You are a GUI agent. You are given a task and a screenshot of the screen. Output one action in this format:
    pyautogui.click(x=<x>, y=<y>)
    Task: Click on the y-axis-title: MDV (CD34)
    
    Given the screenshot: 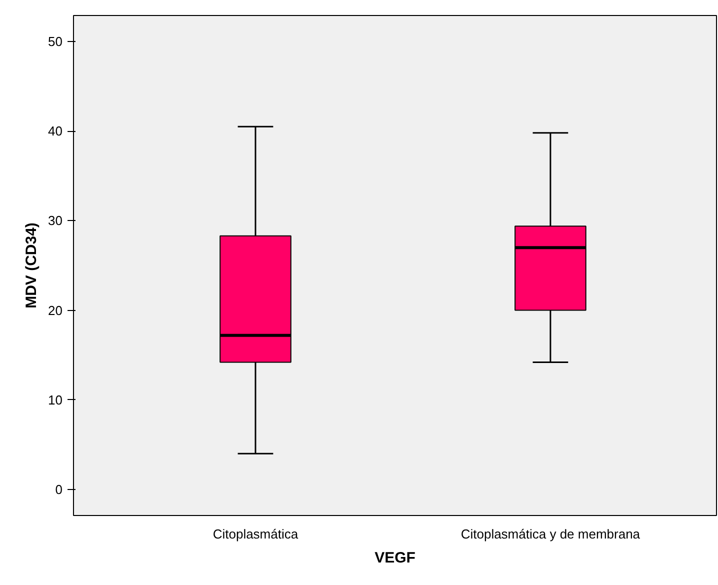 What is the action you would take?
    pyautogui.click(x=31, y=265)
    